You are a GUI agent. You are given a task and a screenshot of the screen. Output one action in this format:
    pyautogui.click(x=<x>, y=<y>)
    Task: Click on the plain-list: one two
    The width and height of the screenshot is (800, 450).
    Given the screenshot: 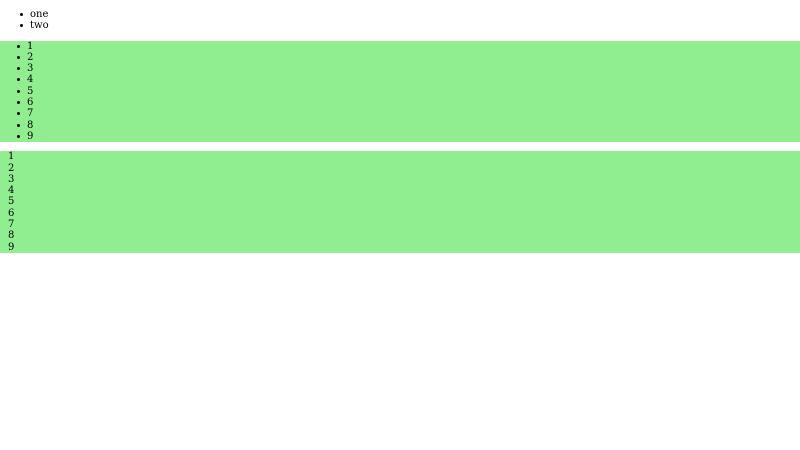 What is the action you would take?
    pyautogui.click(x=400, y=20)
    